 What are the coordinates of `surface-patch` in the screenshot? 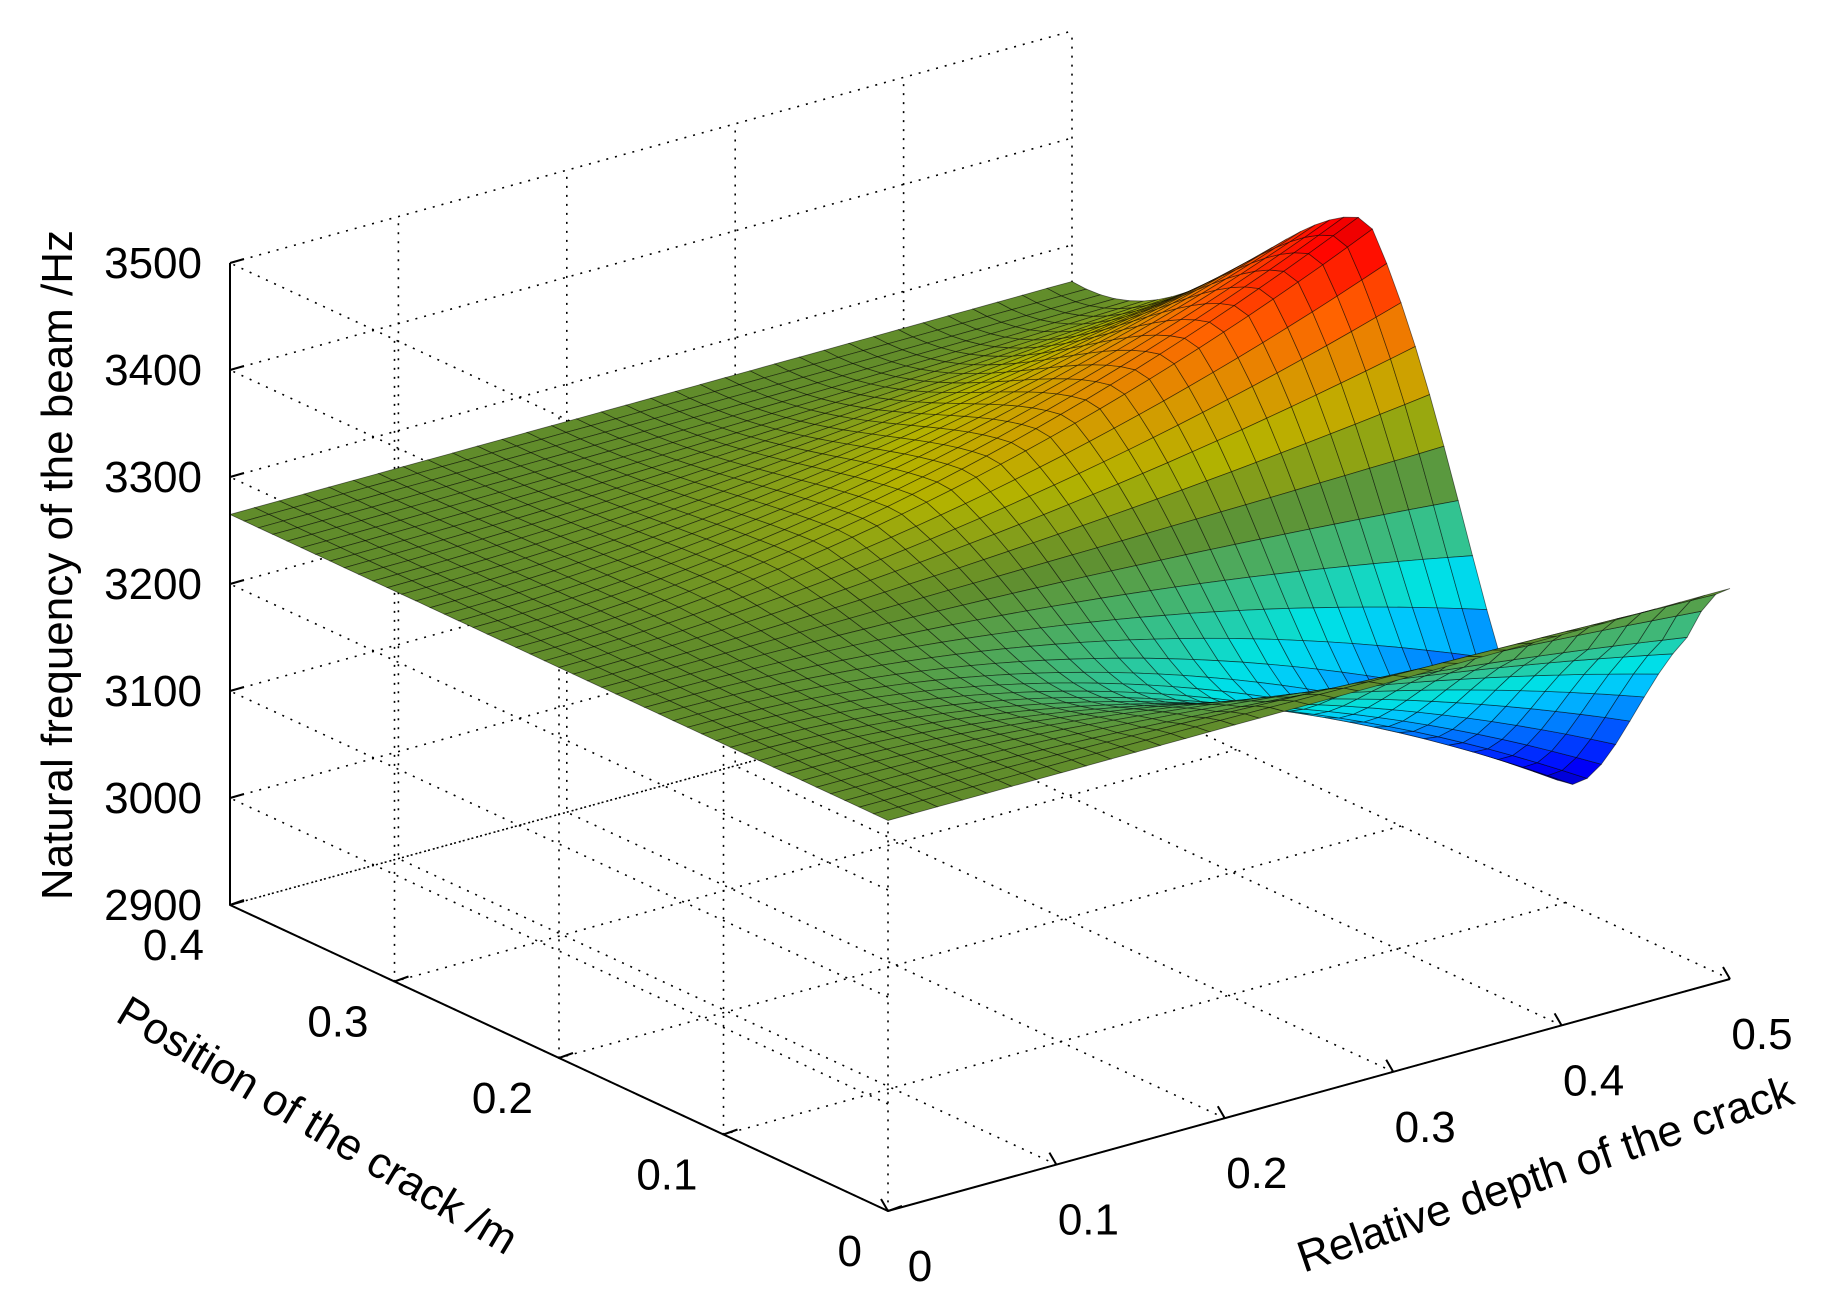 It's located at (1710, 594).